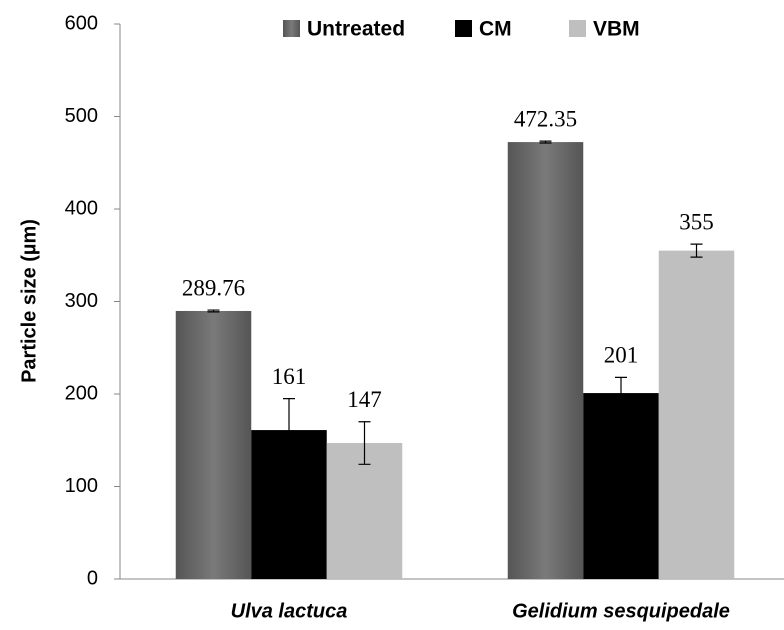 This screenshot has height=630, width=784. Describe the element at coordinates (81, 301) in the screenshot. I see `y-tick-label: 300` at that location.